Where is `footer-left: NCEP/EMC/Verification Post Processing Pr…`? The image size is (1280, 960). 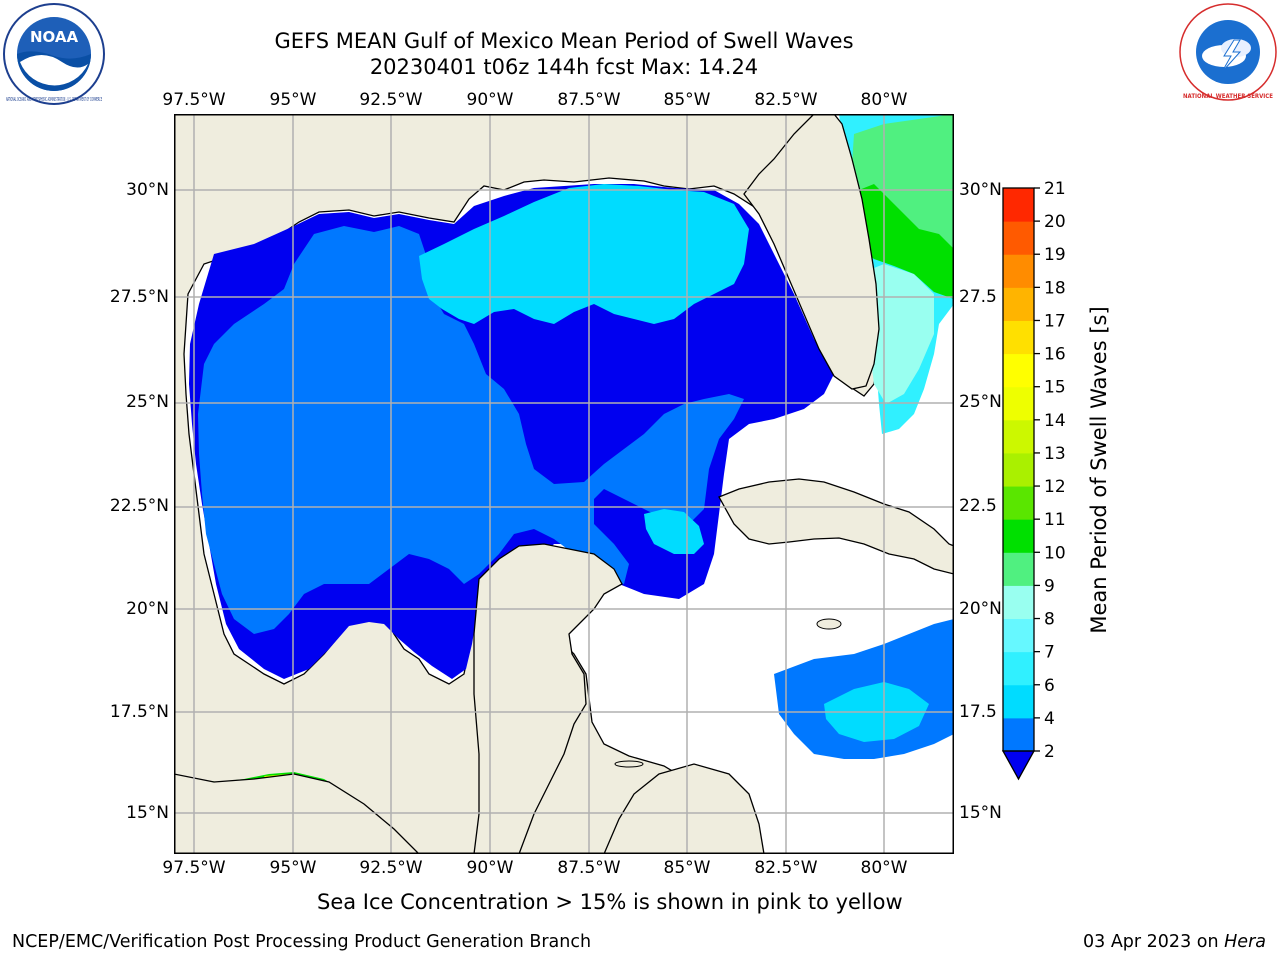 footer-left: NCEP/EMC/Verification Post Processing Pr… is located at coordinates (302, 942).